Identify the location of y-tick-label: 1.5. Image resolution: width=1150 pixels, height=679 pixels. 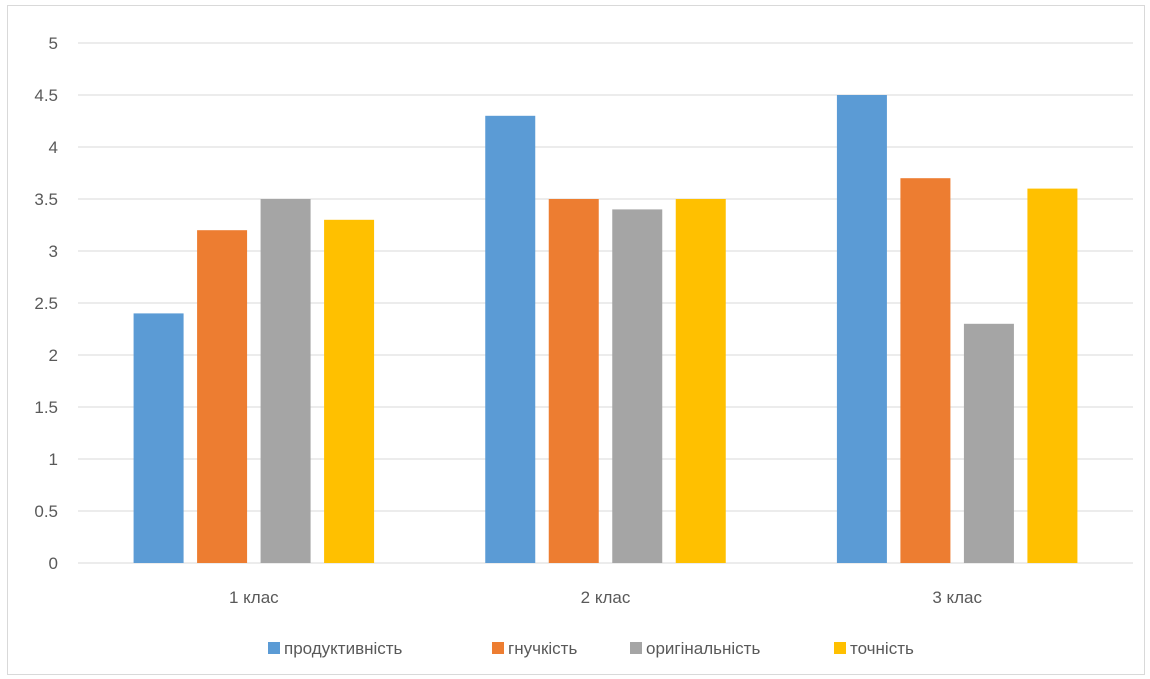
(46, 407).